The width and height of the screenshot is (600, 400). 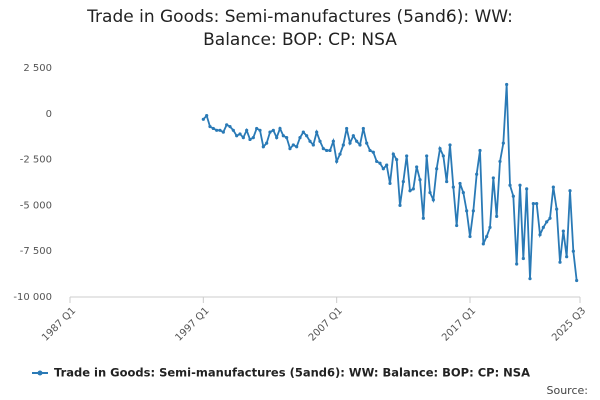 What do you see at coordinates (568, 390) in the screenshot?
I see `source: Source:` at bounding box center [568, 390].